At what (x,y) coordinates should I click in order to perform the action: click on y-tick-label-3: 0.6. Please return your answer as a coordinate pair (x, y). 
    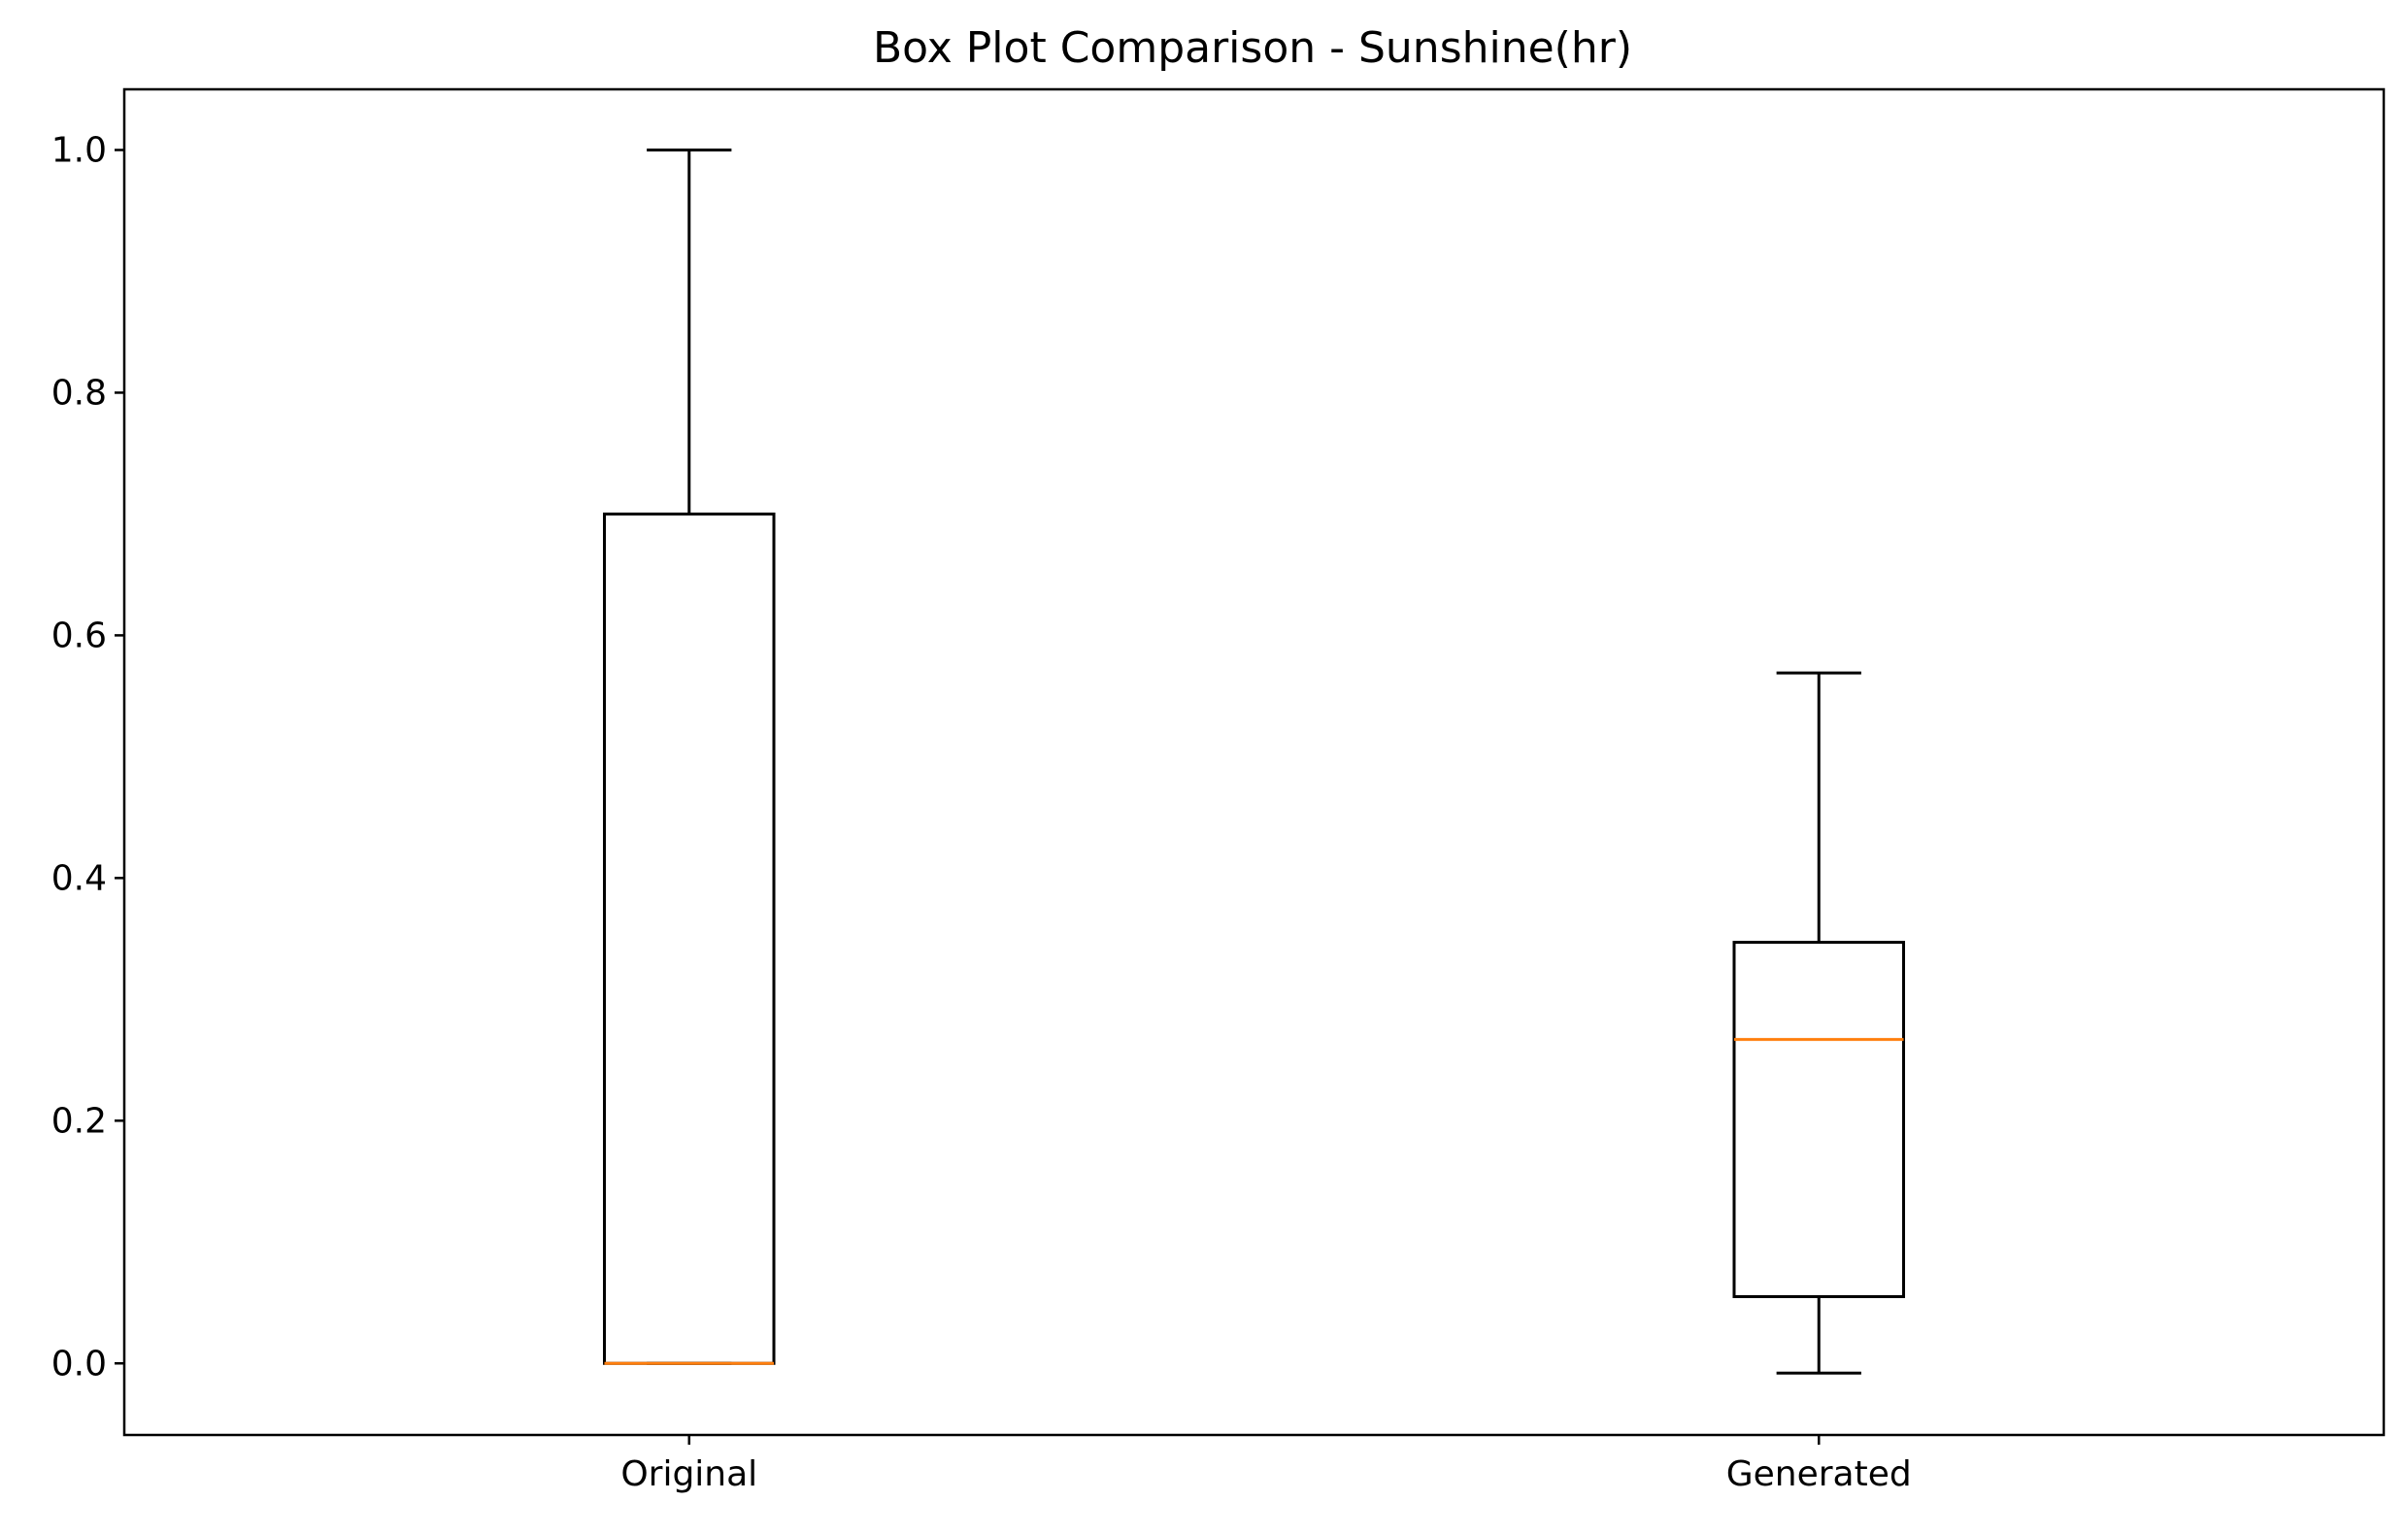
    Looking at the image, I should click on (79, 636).